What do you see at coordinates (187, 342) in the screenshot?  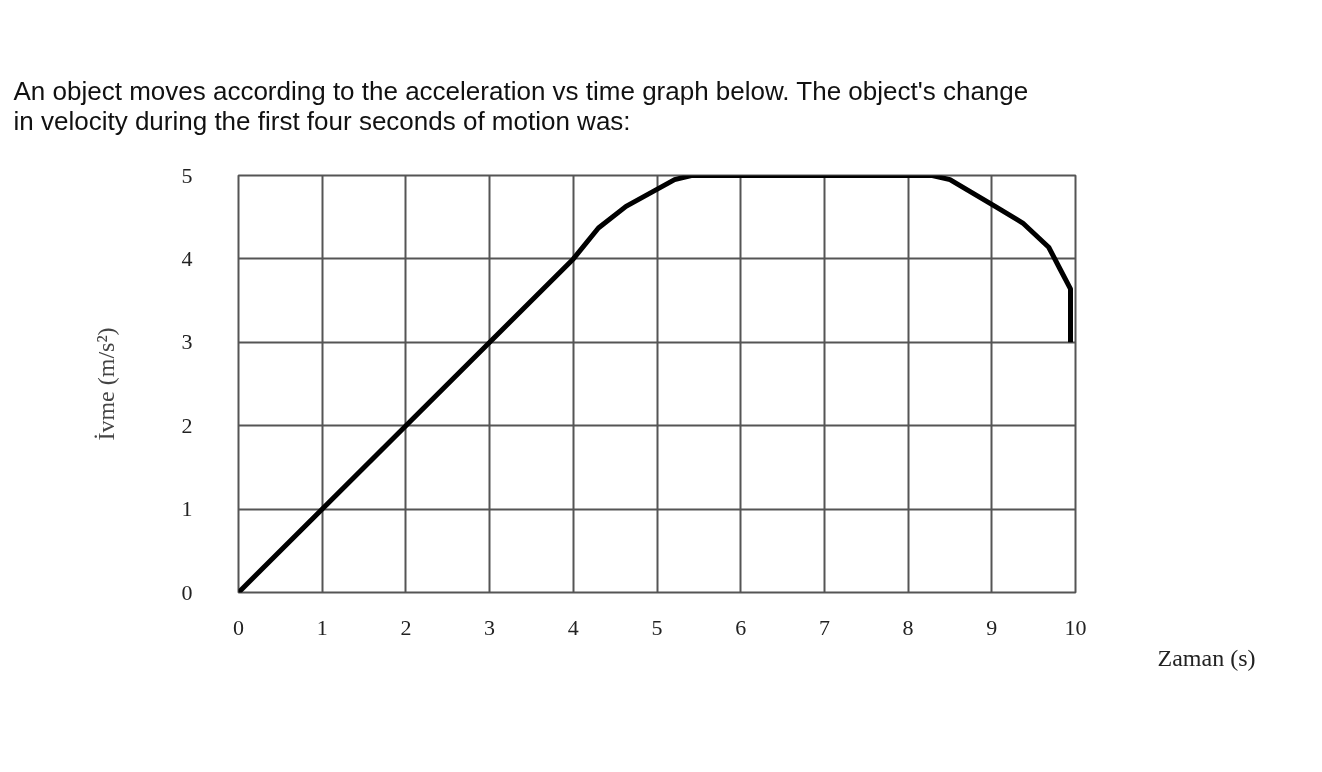 I see `y-tick-label: 3` at bounding box center [187, 342].